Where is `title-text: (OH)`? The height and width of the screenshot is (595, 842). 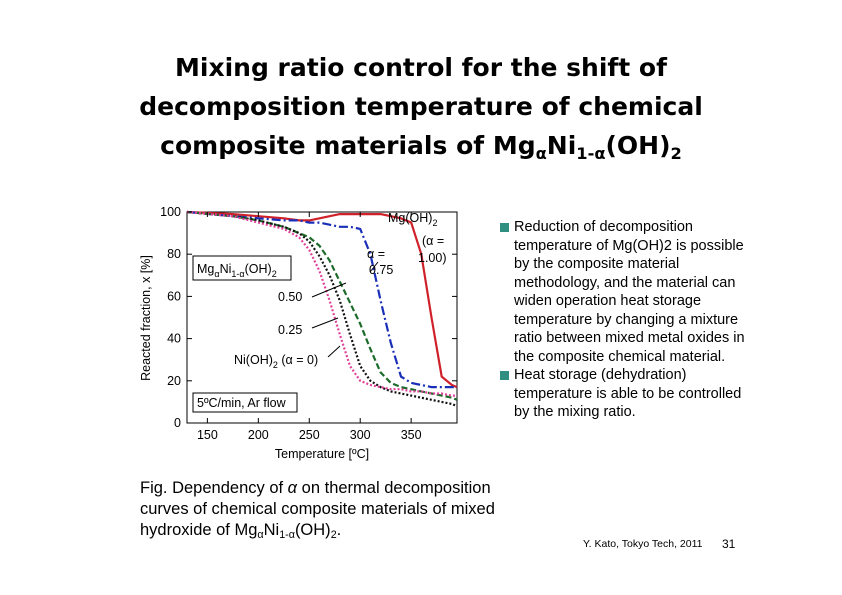
title-text: (OH) is located at coordinates (638, 145).